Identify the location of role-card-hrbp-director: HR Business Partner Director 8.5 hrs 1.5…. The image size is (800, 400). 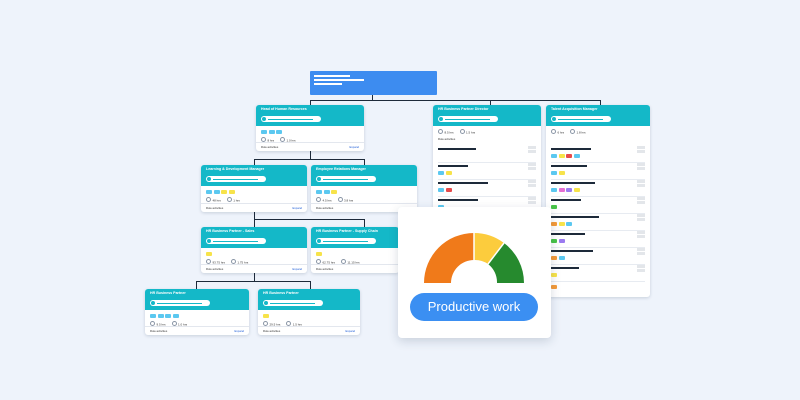
(487, 160).